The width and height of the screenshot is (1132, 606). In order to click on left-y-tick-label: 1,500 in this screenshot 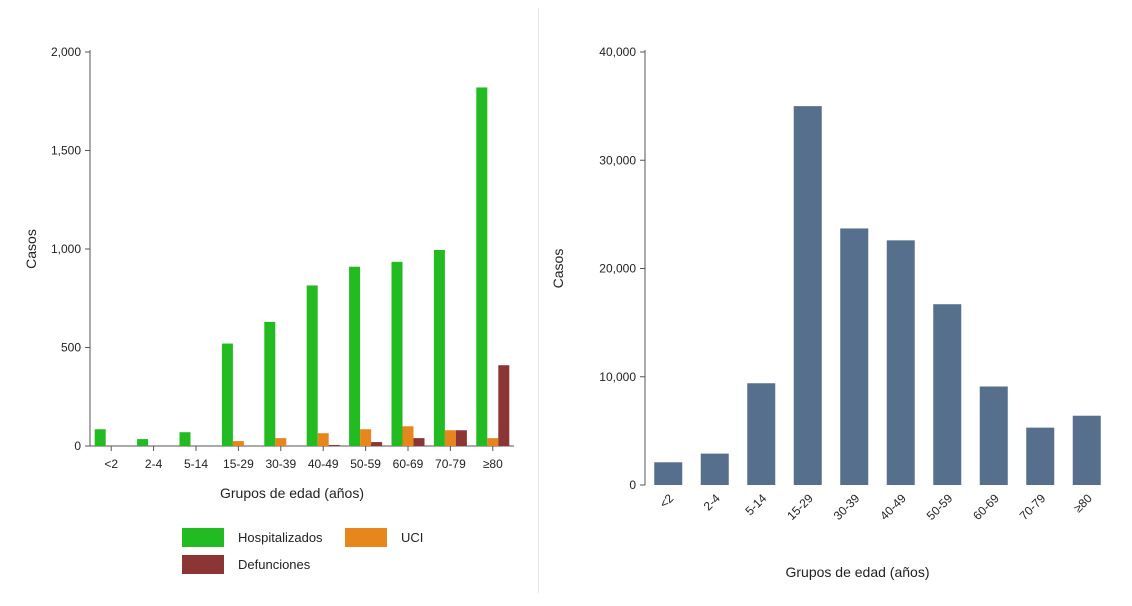, I will do `click(66, 151)`.